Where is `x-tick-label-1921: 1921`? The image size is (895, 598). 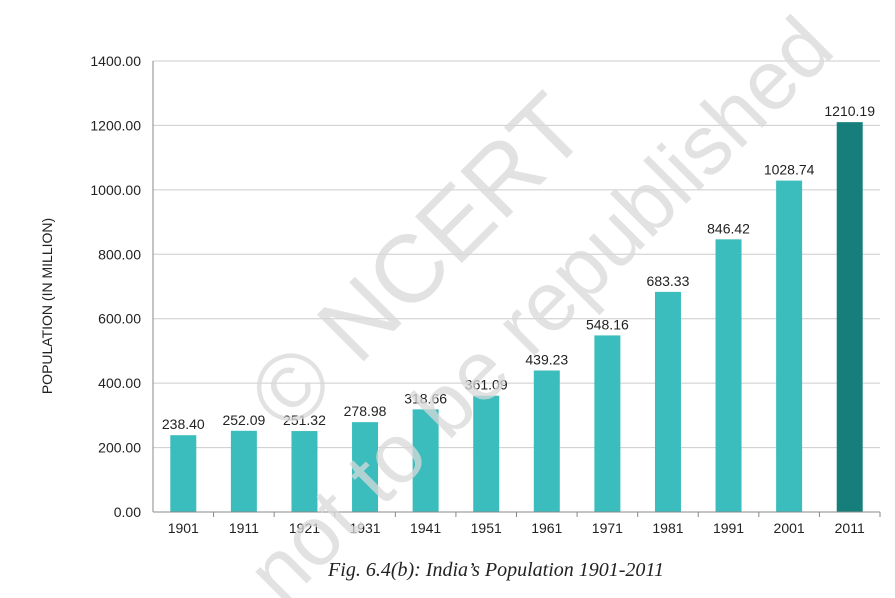 x-tick-label-1921: 1921 is located at coordinates (304, 528).